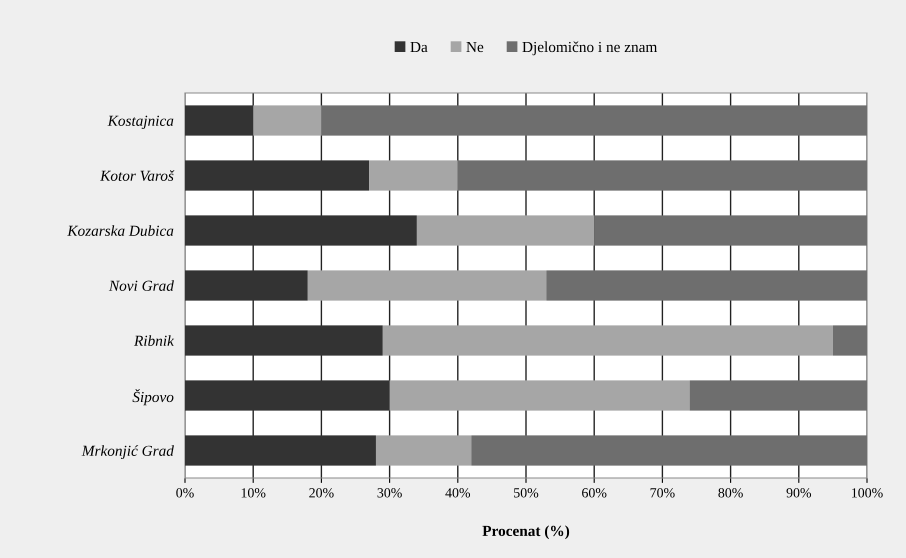 The width and height of the screenshot is (906, 558). Describe the element at coordinates (730, 493) in the screenshot. I see `x-tick-label: 80%` at that location.